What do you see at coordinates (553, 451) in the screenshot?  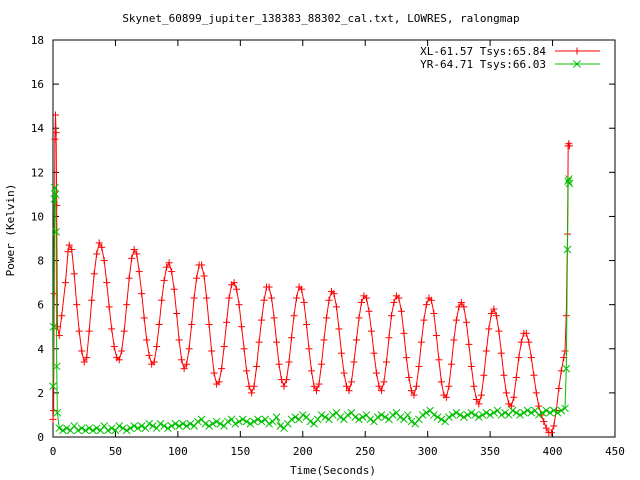 I see `x-tick-label: 400` at bounding box center [553, 451].